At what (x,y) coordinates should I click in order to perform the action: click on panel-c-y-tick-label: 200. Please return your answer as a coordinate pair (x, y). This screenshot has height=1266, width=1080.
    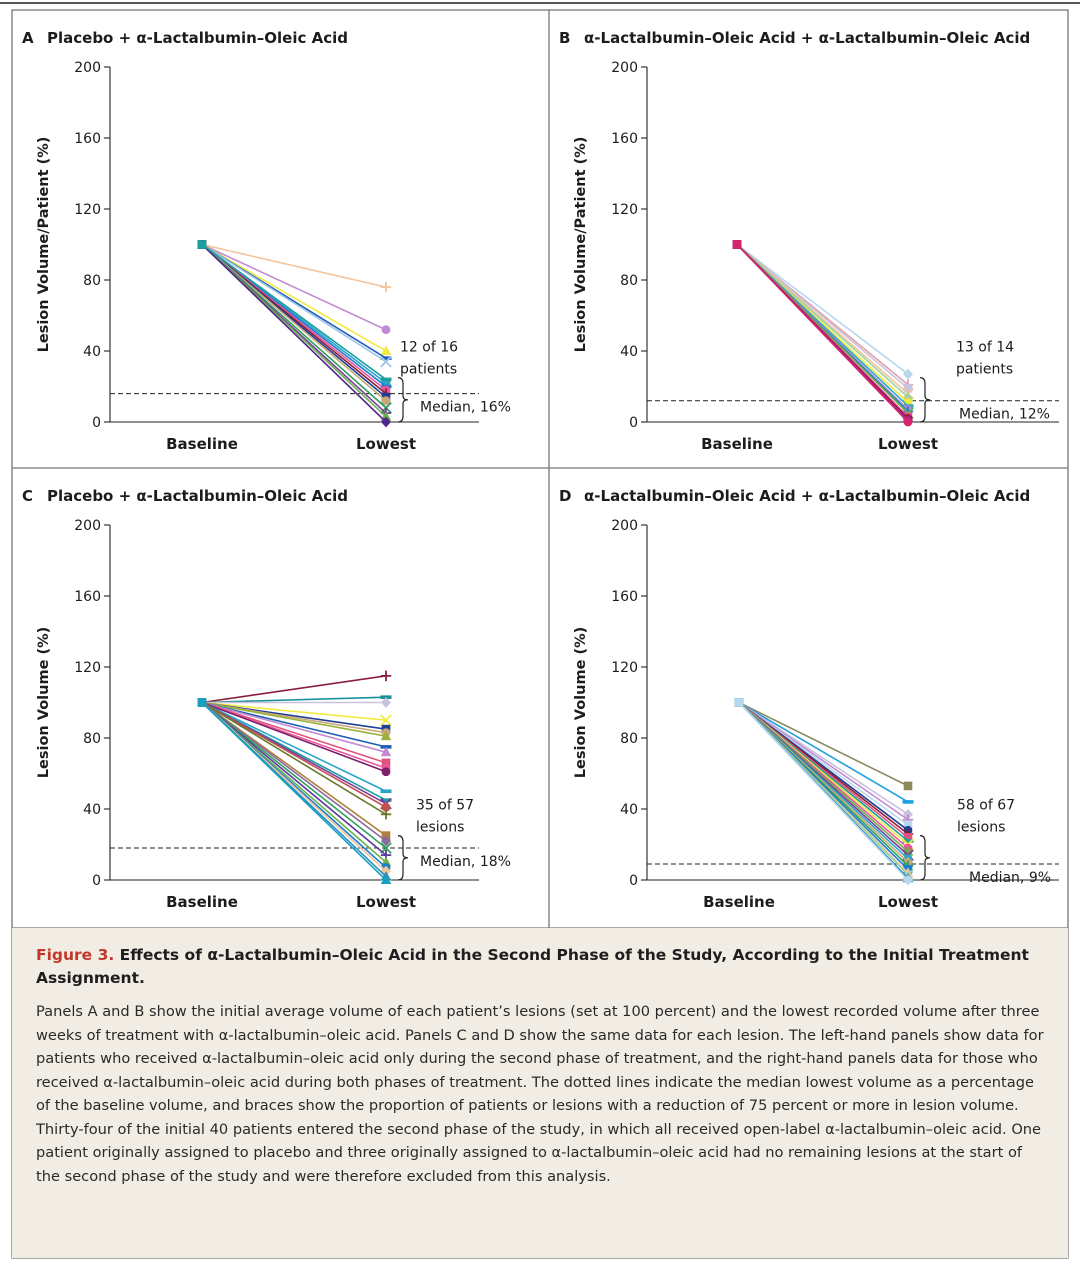
    Looking at the image, I should click on (87, 526).